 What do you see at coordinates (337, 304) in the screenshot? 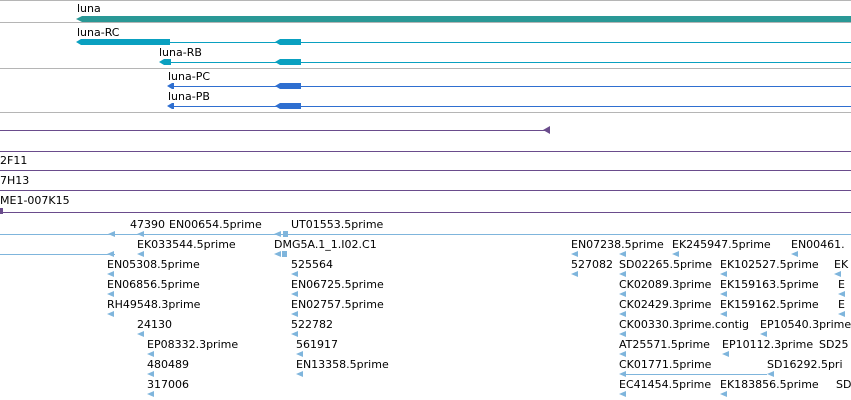
I see `est-label: EN02757.5prime` at bounding box center [337, 304].